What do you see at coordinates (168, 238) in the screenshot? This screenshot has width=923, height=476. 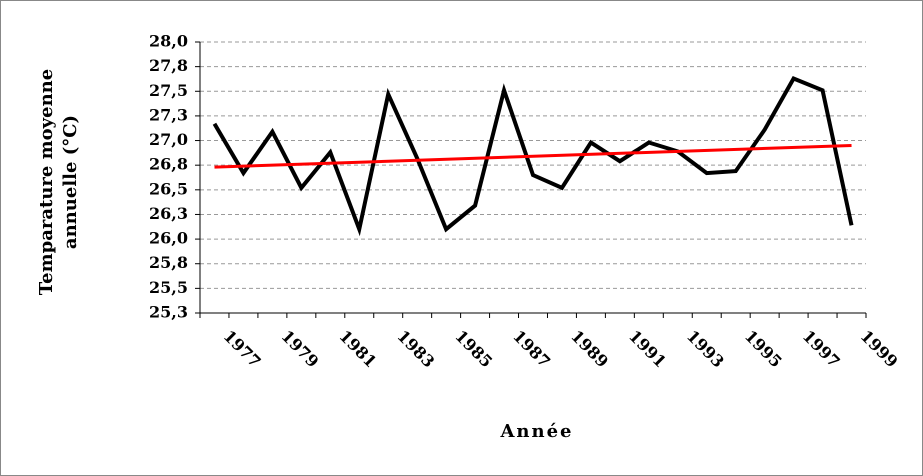 I see `y-tick-label: 26,0` at bounding box center [168, 238].